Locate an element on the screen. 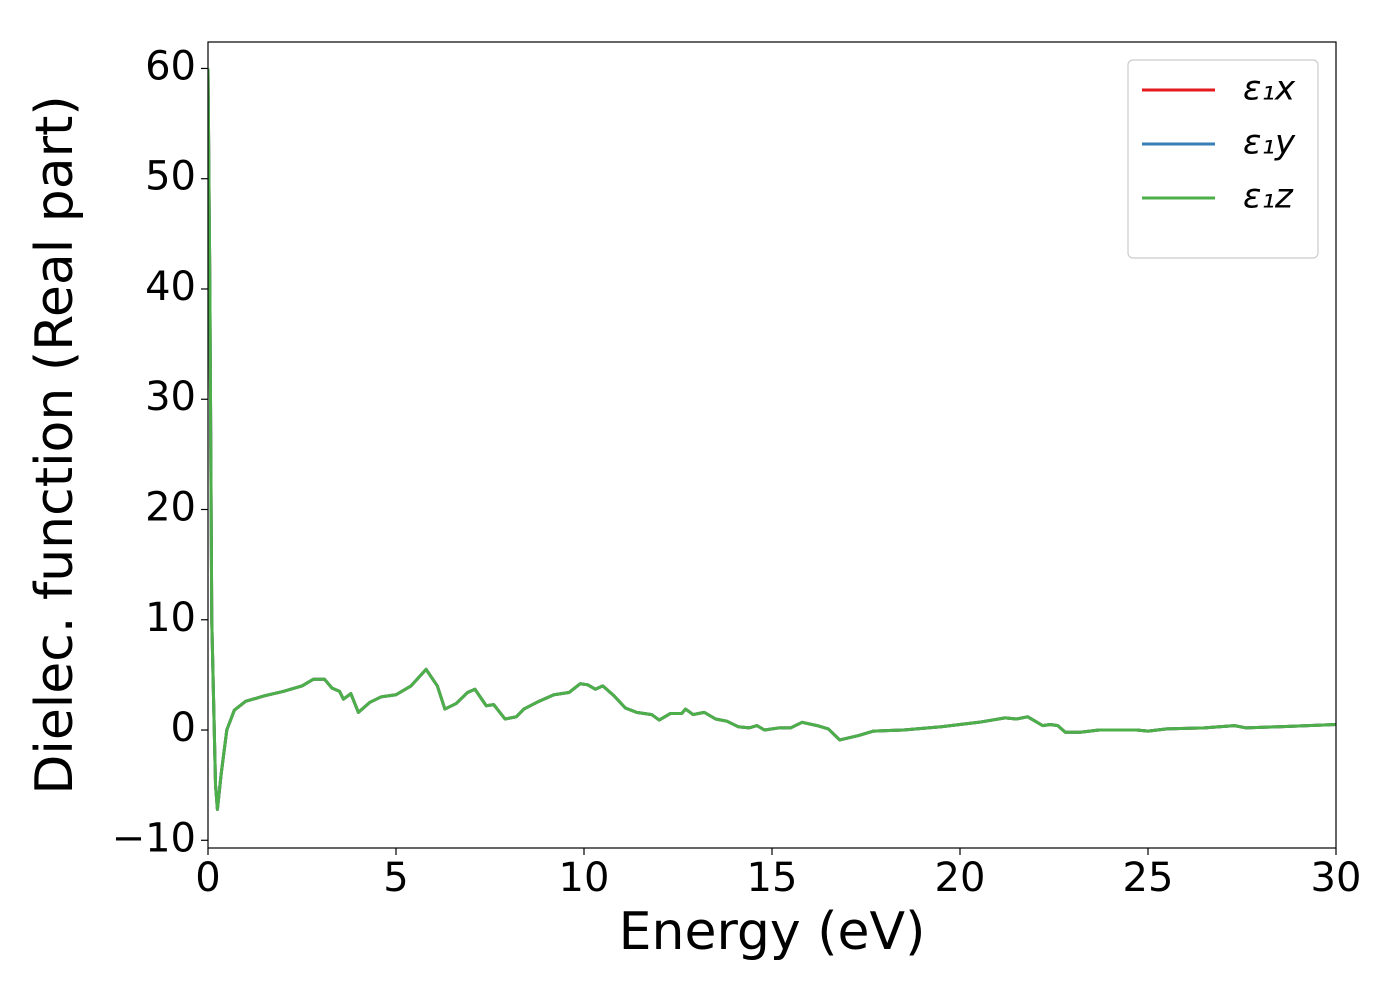 This screenshot has height=1000, width=1400. x-tick-label: 25 is located at coordinates (1148, 878).